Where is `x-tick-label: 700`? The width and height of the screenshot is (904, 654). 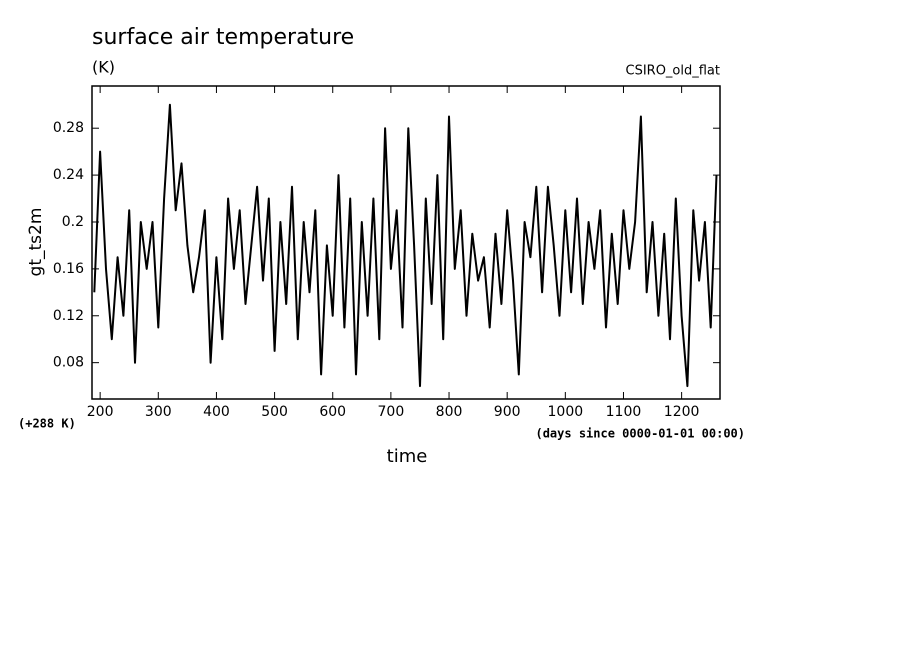 x-tick-label: 700 is located at coordinates (391, 412).